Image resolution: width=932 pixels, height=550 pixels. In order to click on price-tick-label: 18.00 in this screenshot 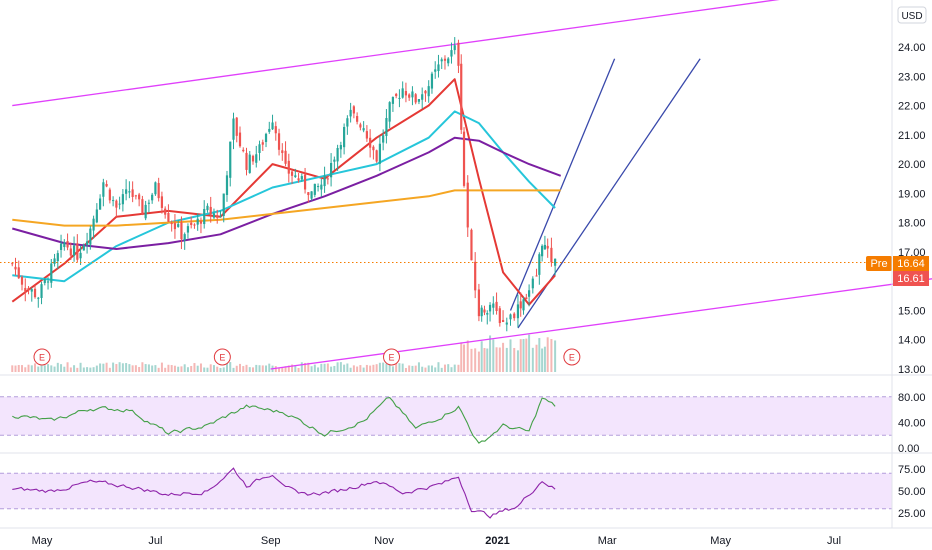, I will do `click(912, 224)`.